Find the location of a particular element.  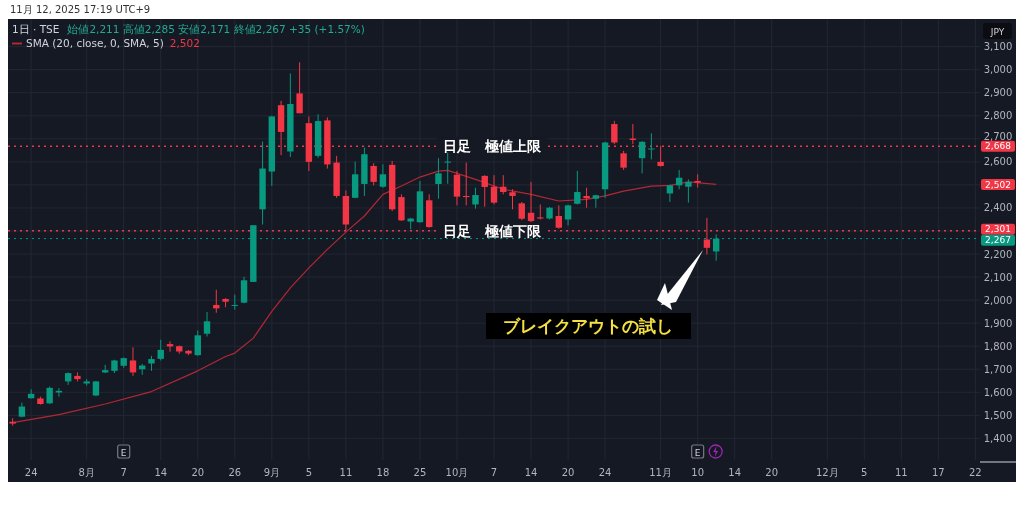

x-tick-label: 10月 is located at coordinates (457, 472).